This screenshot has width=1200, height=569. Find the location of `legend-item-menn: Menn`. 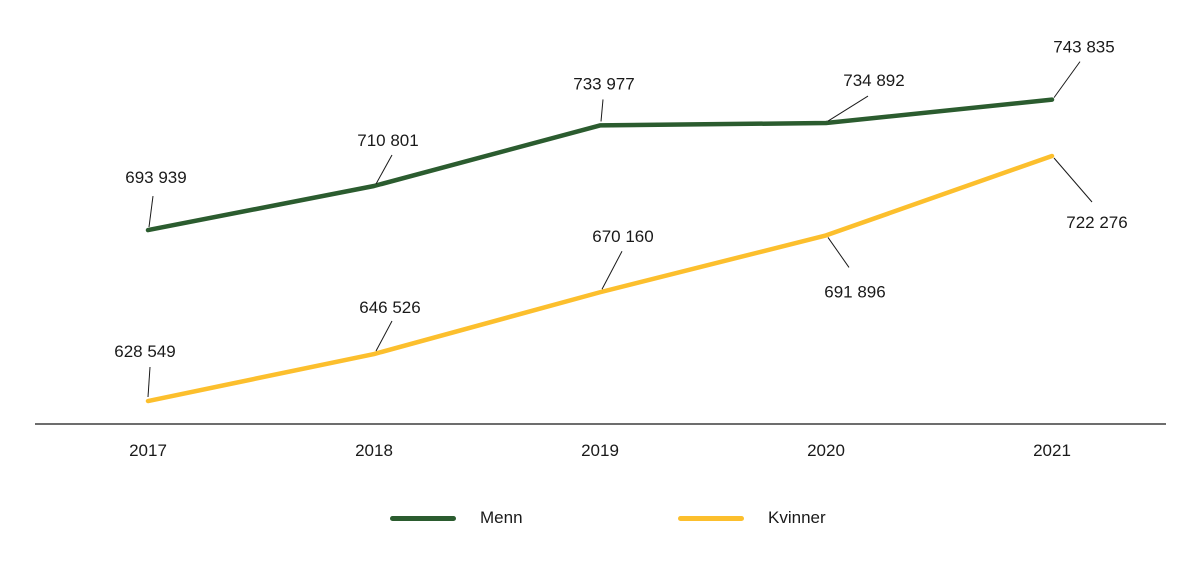

legend-item-menn: Menn is located at coordinates (456, 518).